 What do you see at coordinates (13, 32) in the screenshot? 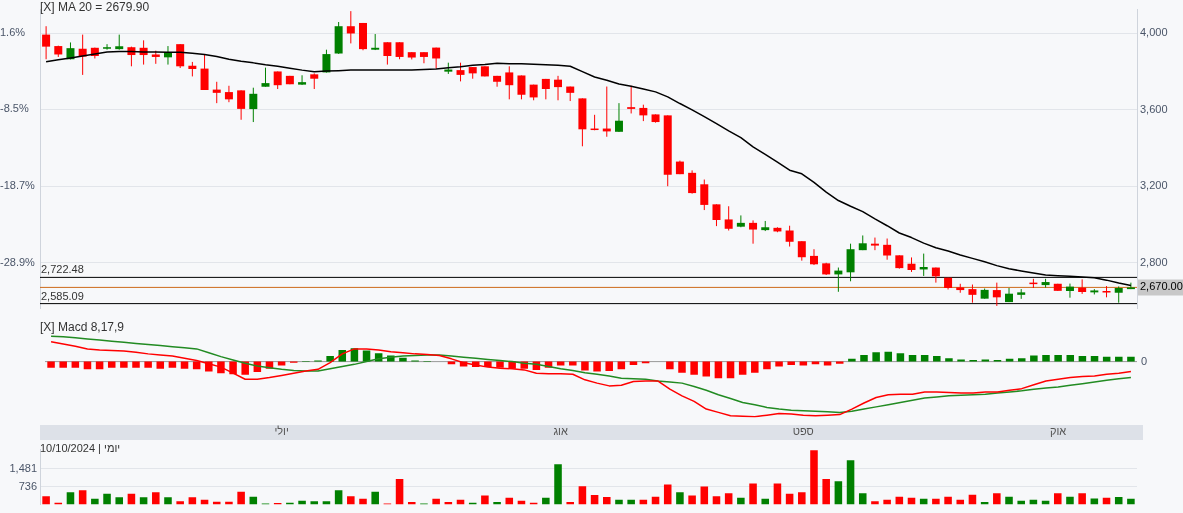
I see `y2-tick-label: 1.6%` at bounding box center [13, 32].